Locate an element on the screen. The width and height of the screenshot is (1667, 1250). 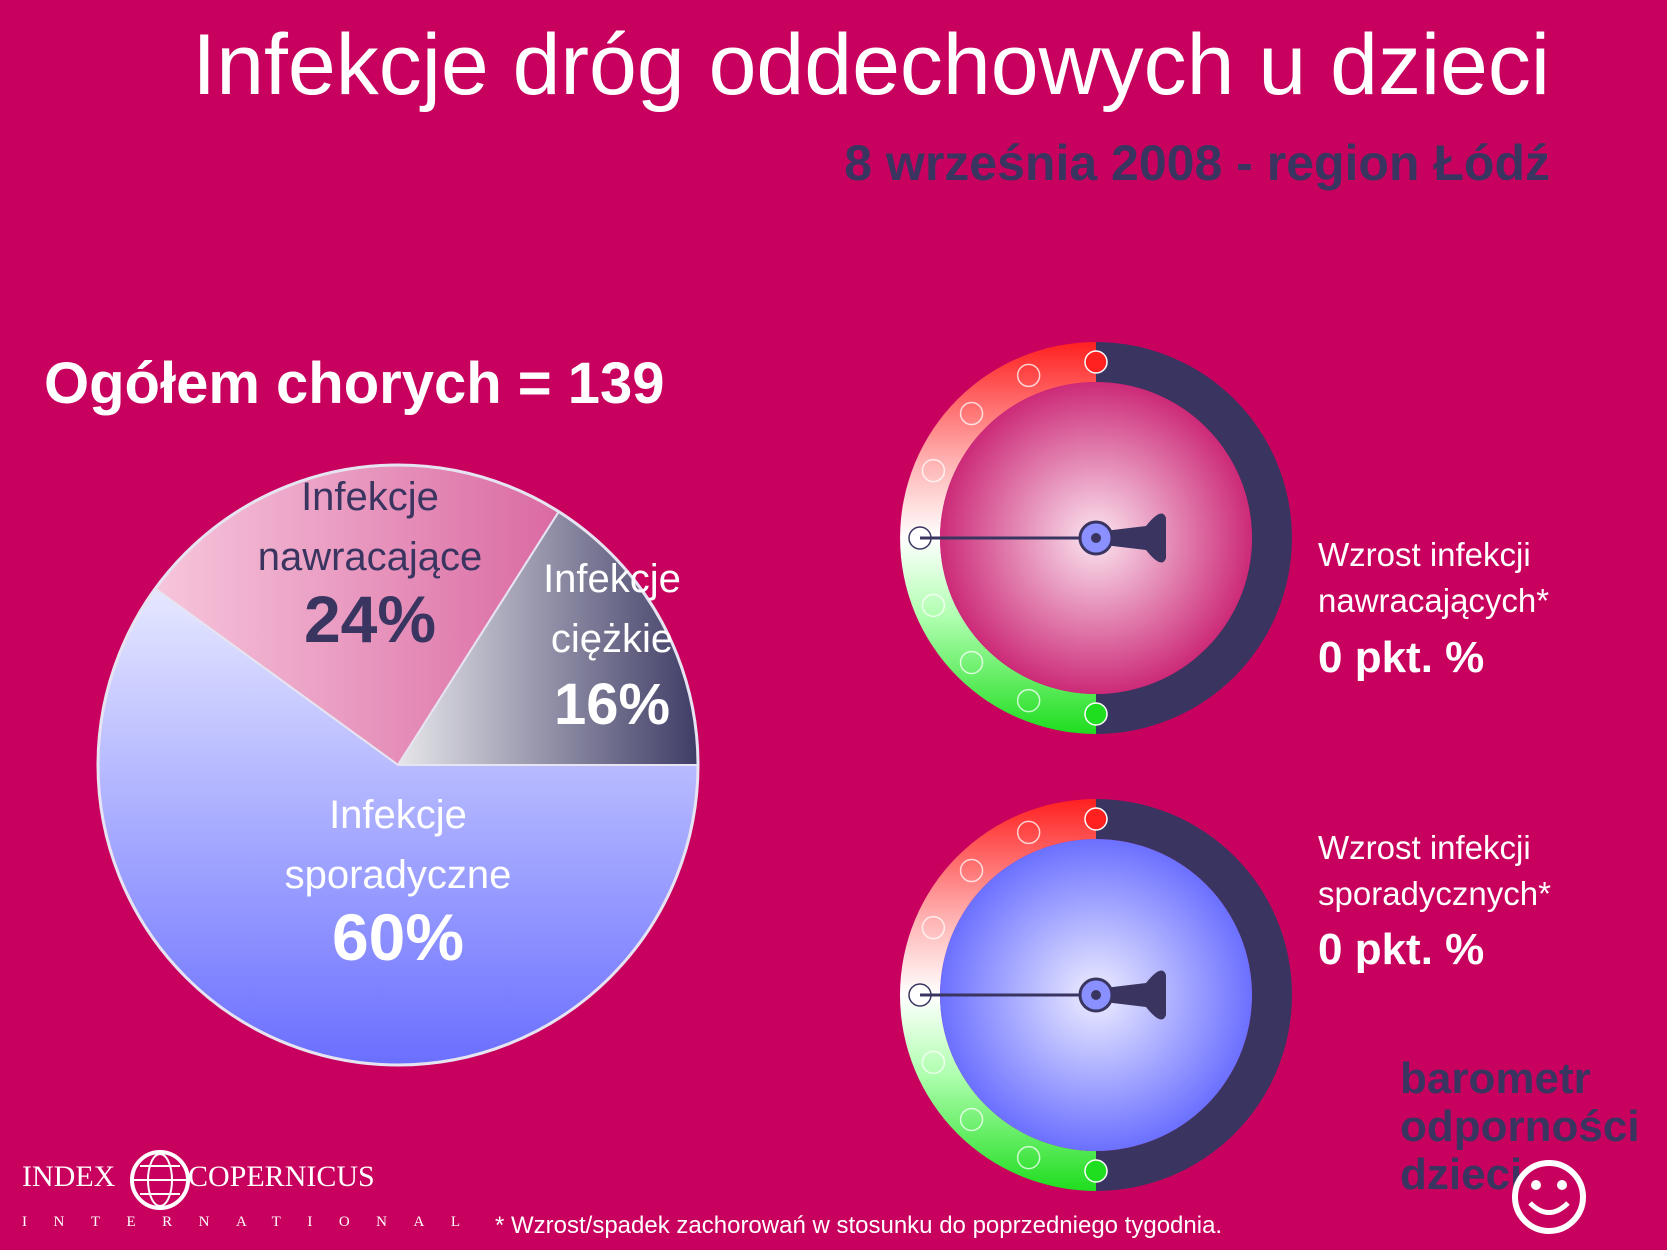
gauge-1-hub-center is located at coordinates (1096, 538).